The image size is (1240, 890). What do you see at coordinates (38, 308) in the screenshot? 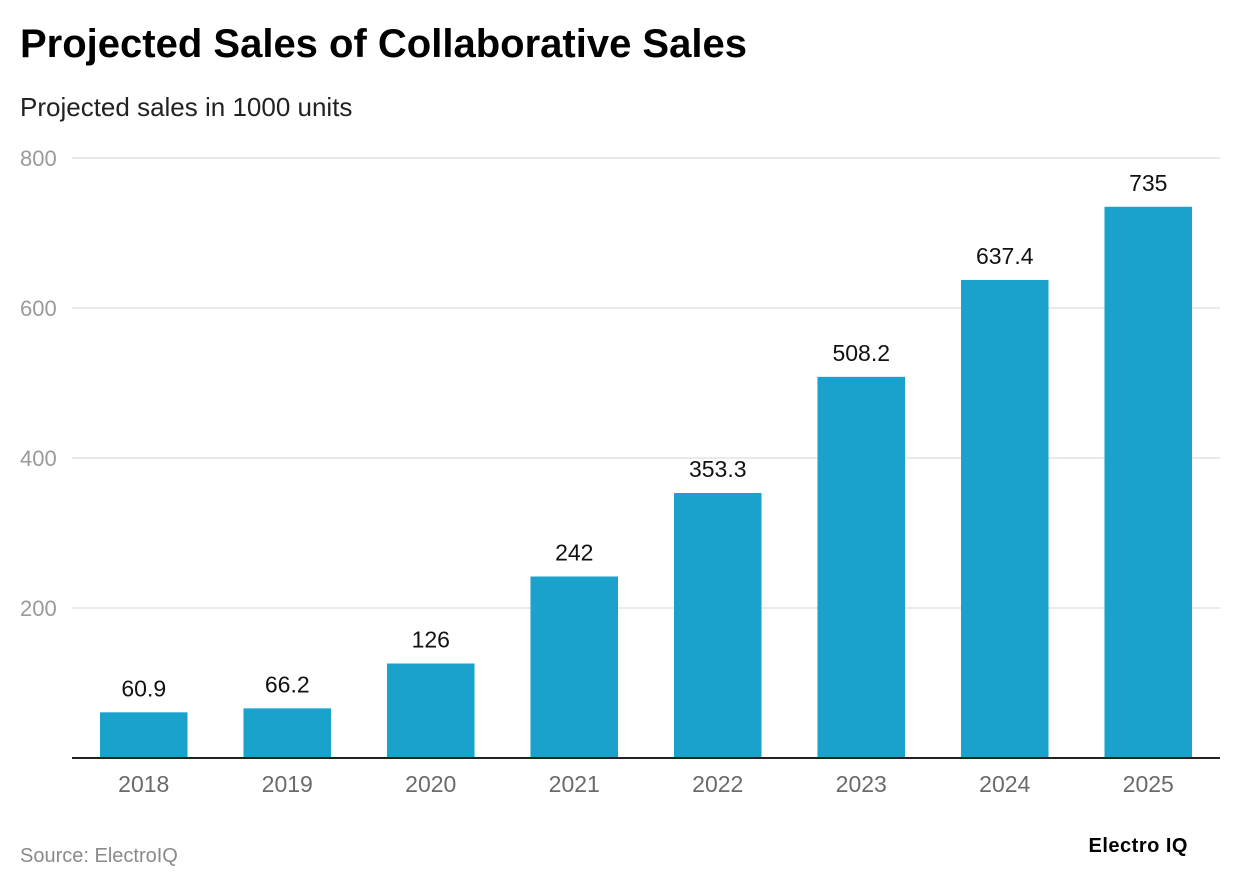
I see `y-tick-label: 600` at bounding box center [38, 308].